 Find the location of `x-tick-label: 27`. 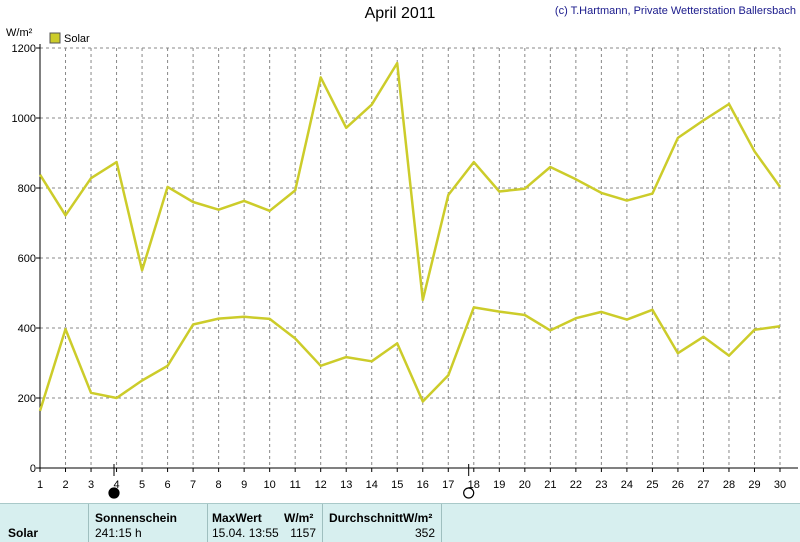

x-tick-label: 27 is located at coordinates (703, 485).